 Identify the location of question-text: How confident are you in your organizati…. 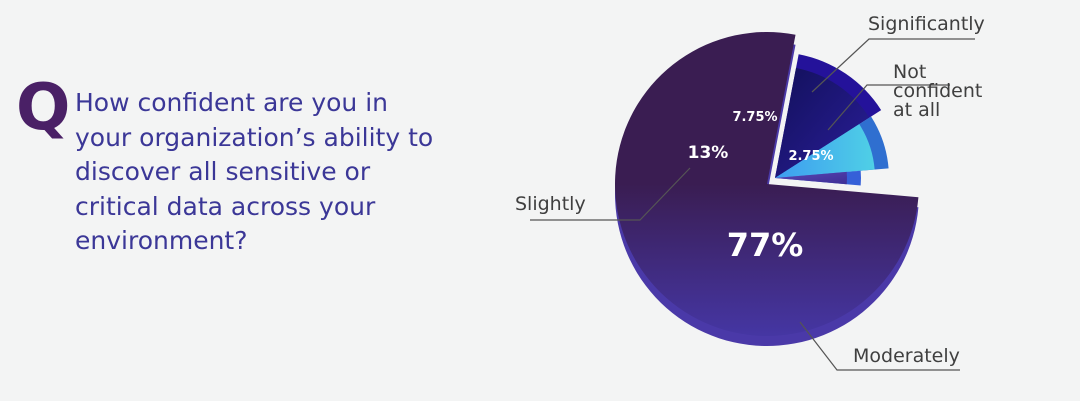
(254, 171).